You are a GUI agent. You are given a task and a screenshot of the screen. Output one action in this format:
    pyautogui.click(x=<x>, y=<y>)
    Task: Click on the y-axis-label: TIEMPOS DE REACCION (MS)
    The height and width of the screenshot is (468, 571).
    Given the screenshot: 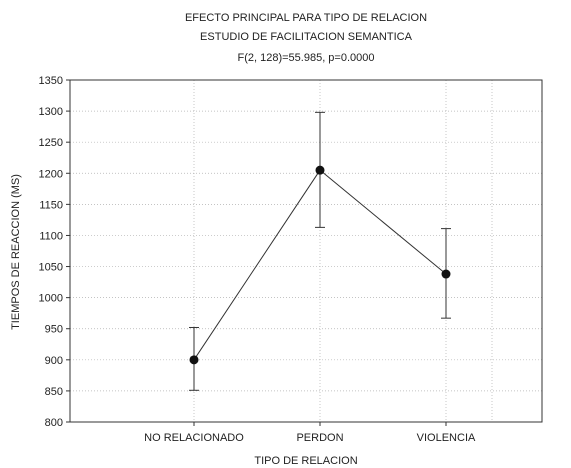 What is the action you would take?
    pyautogui.click(x=16, y=252)
    